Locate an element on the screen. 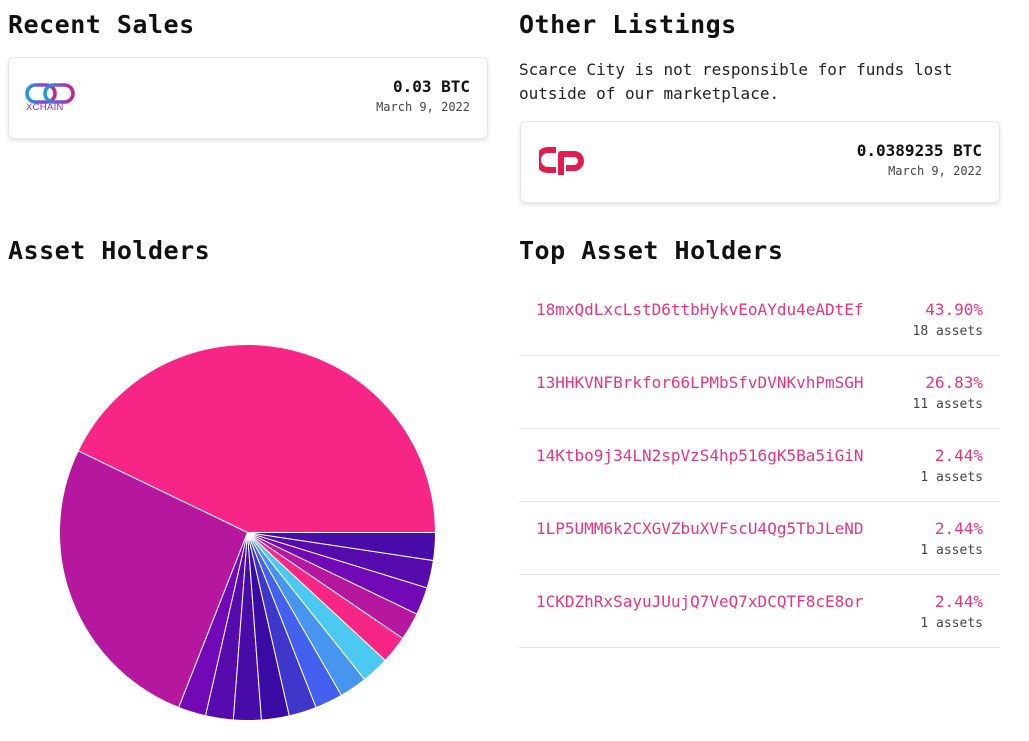 The height and width of the screenshot is (741, 1029). holder-address: 1CKDZhRxSayuJUujQ7VeQ7xDCQTF8cE8or is located at coordinates (700, 601).